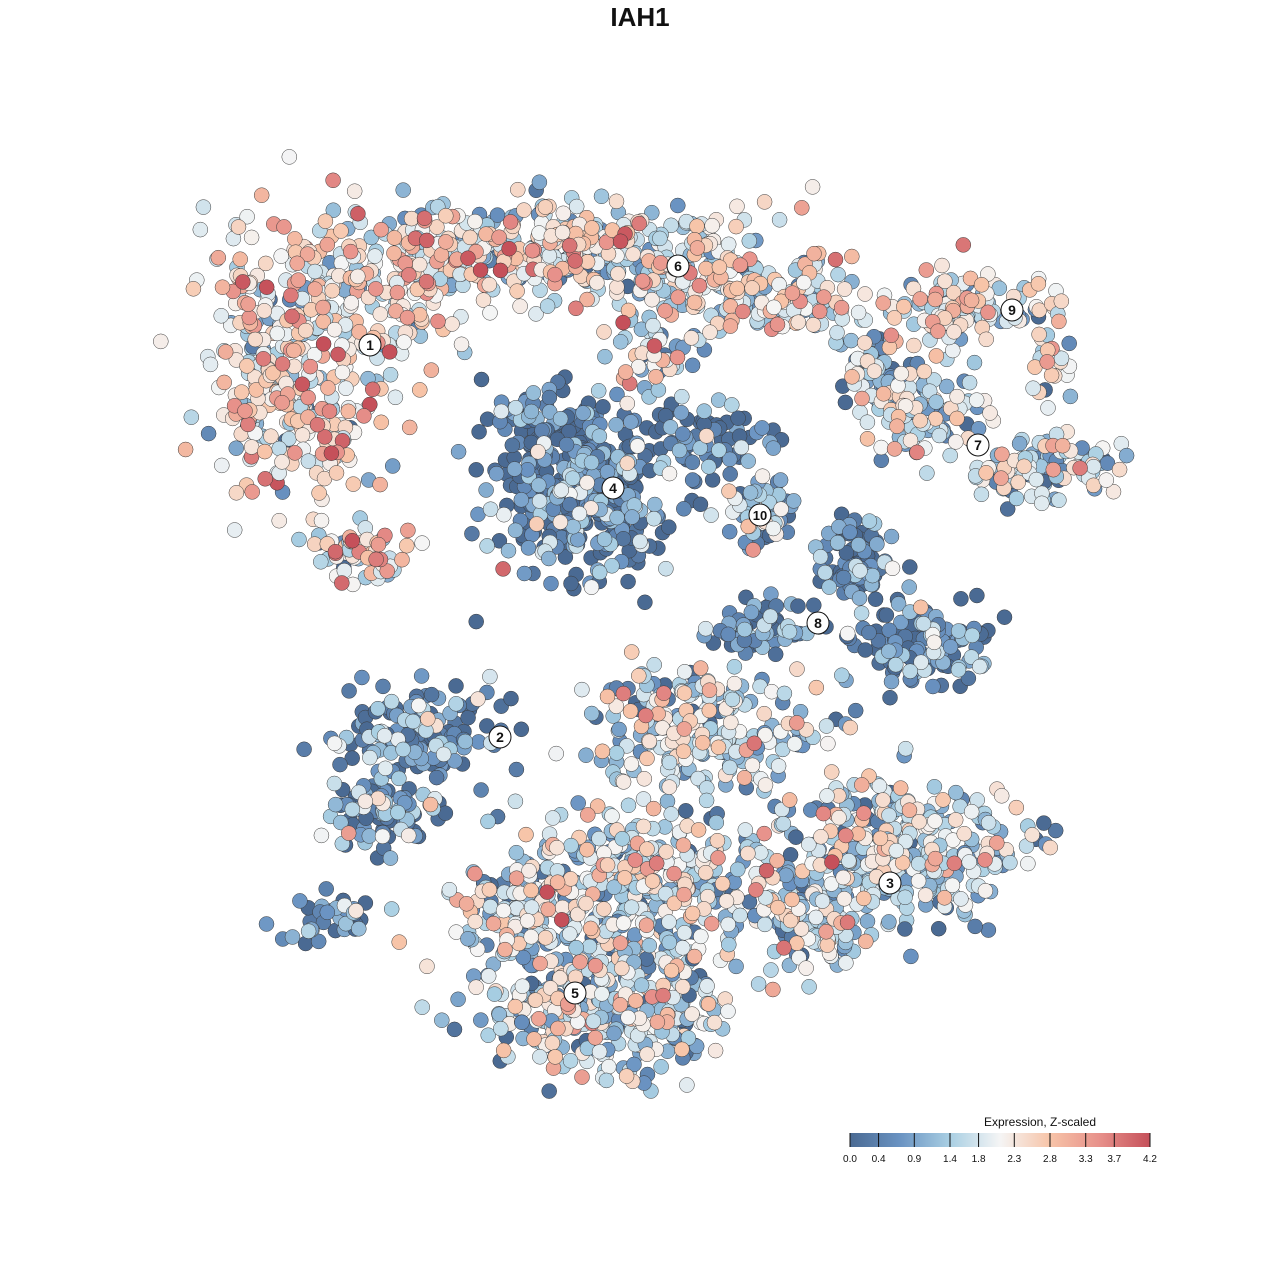 The image size is (1280, 1280). Describe the element at coordinates (1014, 1159) in the screenshot. I see `legend-tick-label: 2.3` at that location.